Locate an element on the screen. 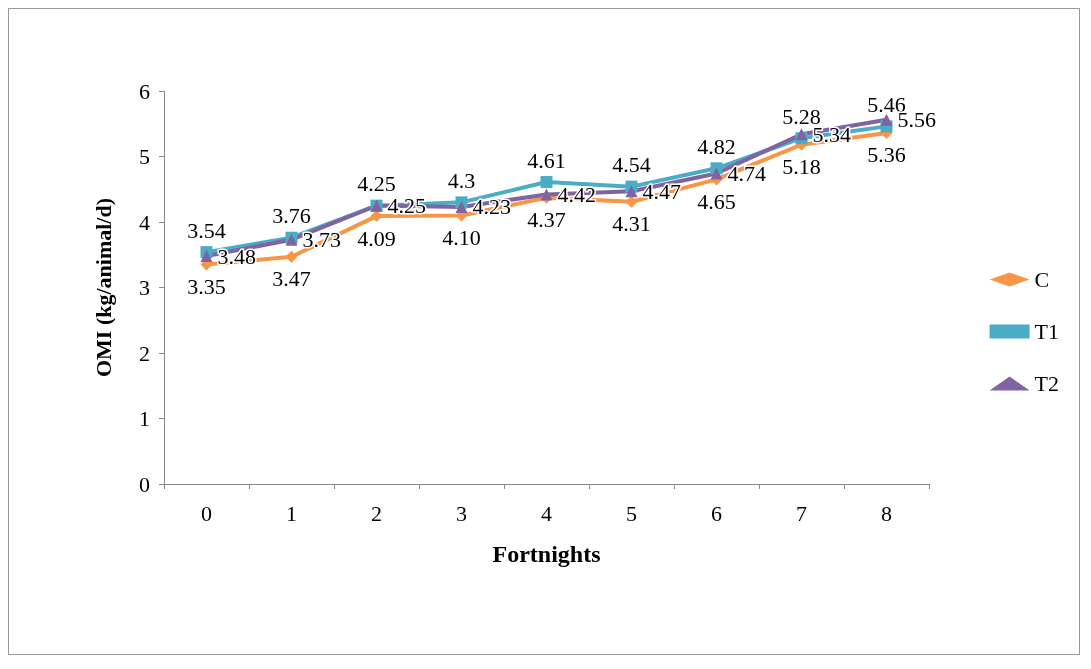  data-label: 3.35 is located at coordinates (206, 287).